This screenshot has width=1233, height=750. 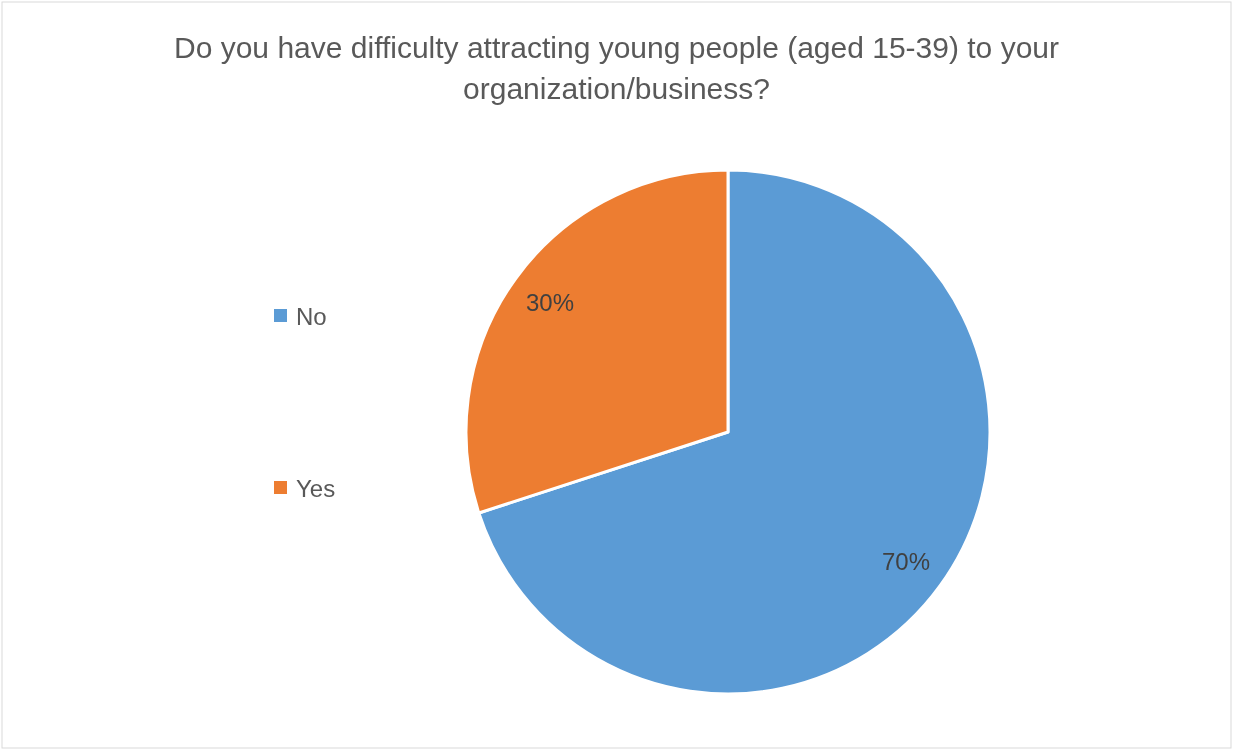 I want to click on data-label: 70%, so click(x=906, y=561).